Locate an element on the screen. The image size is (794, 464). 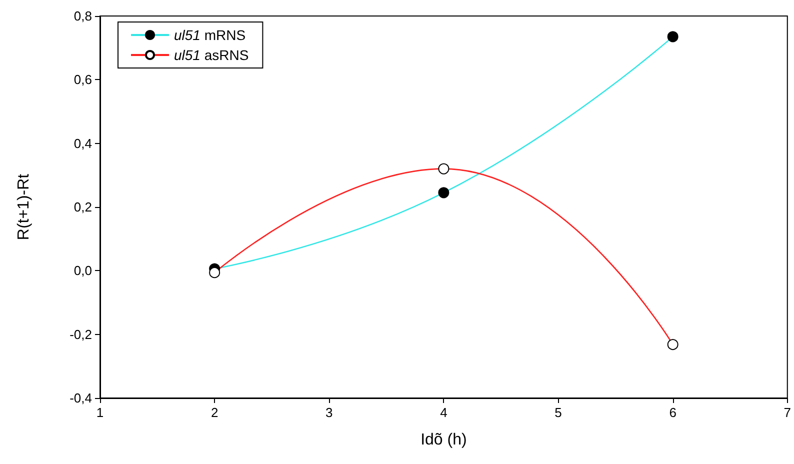
y-tick-label: 0,6 is located at coordinates (83, 80).